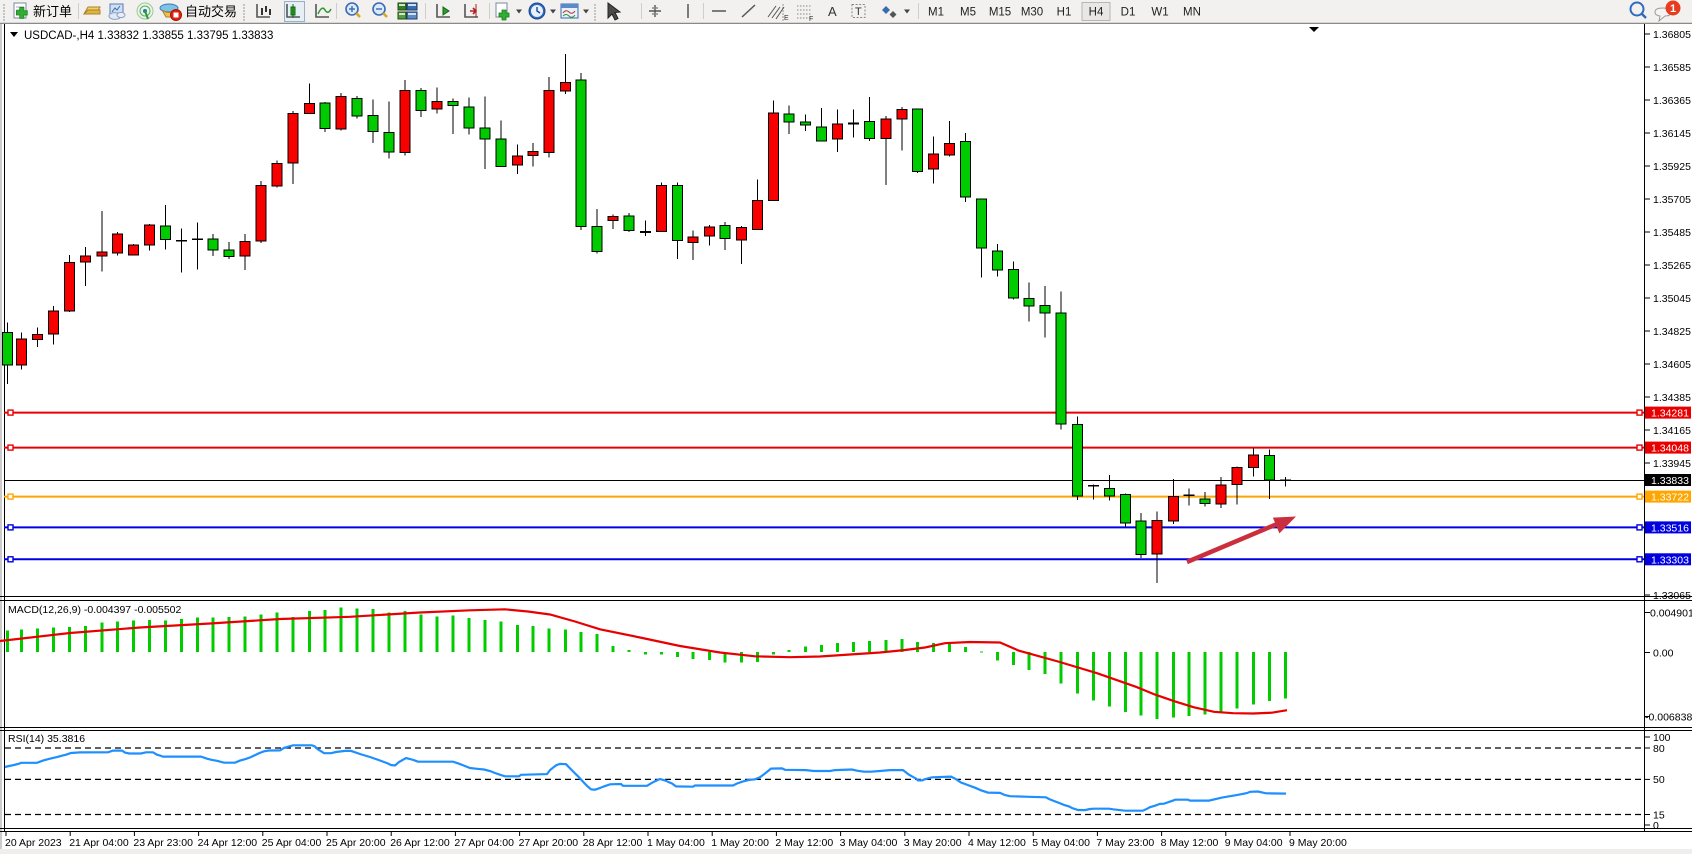 The image size is (1692, 854). I want to click on svg-text: 1.33065, so click(1672, 596).